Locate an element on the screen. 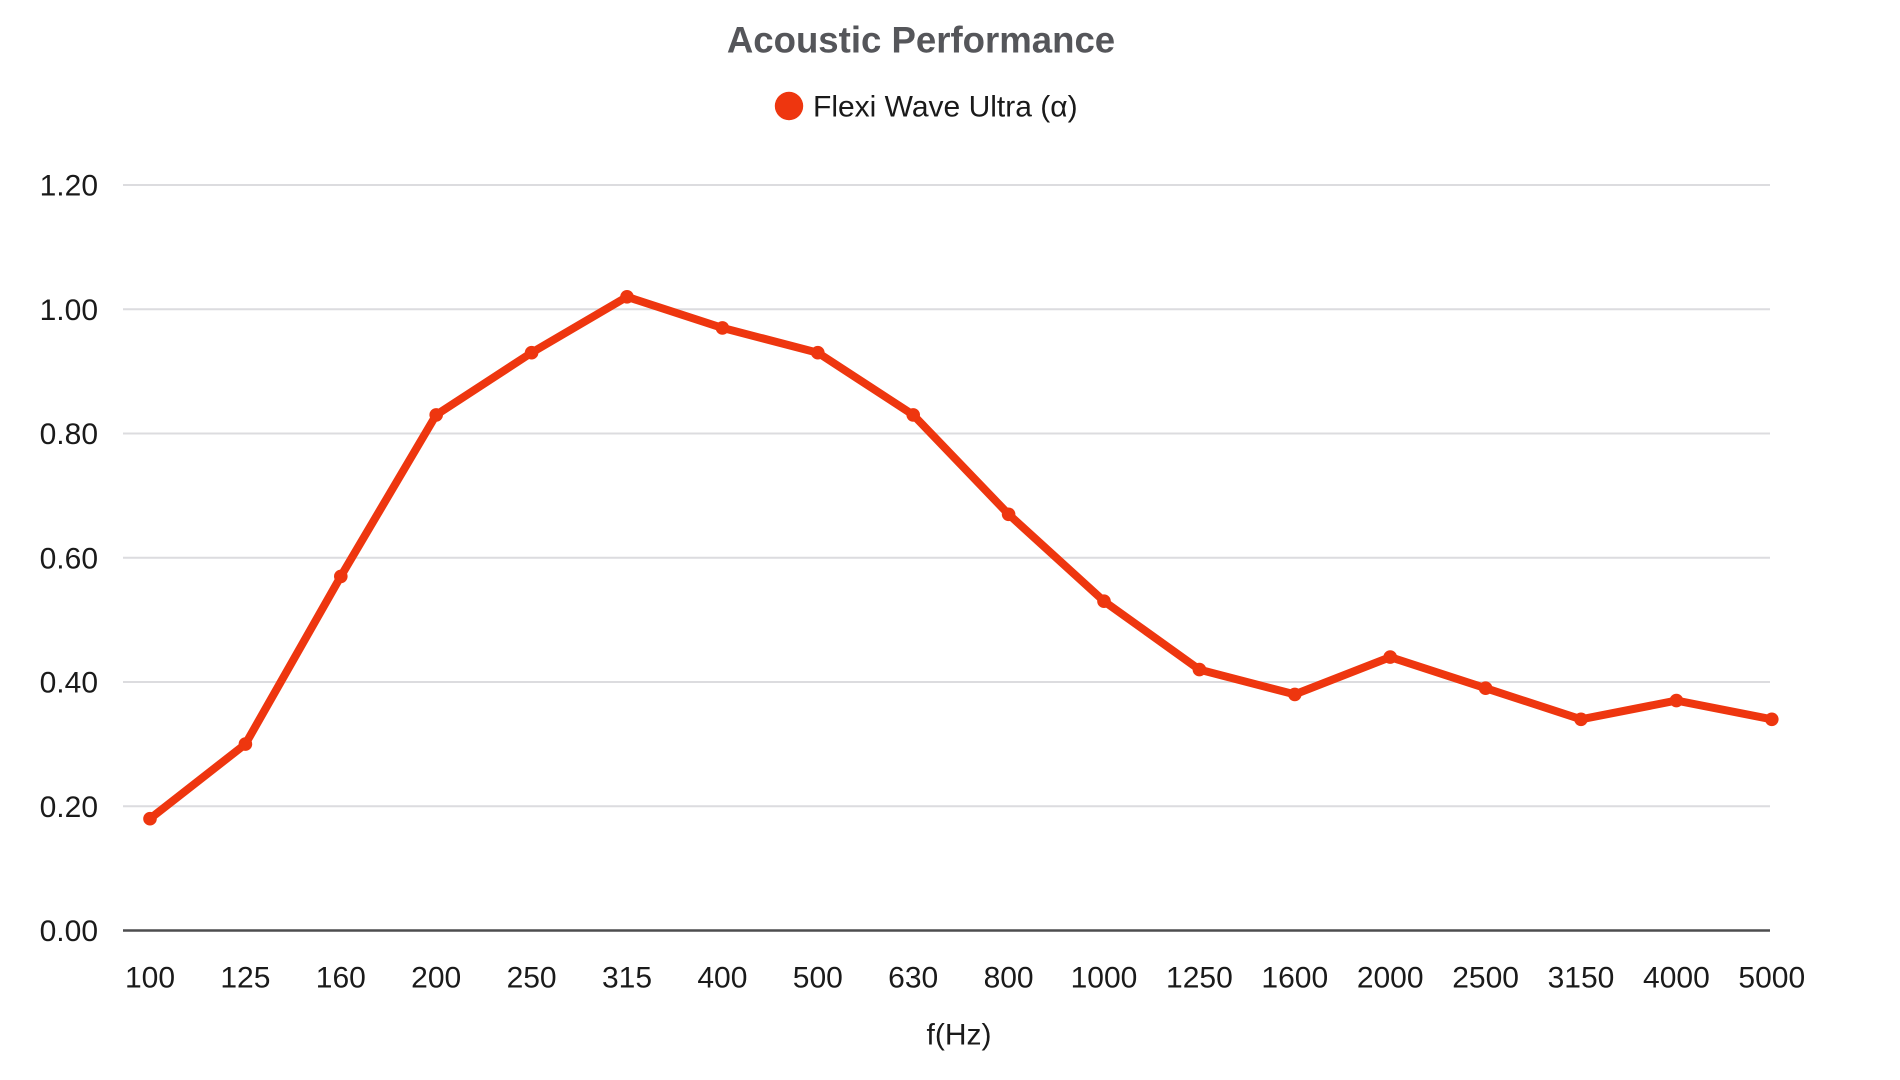 Image resolution: width=1900 pixels, height=1080 pixels. svg-text: 0.80 is located at coordinates (69, 434).